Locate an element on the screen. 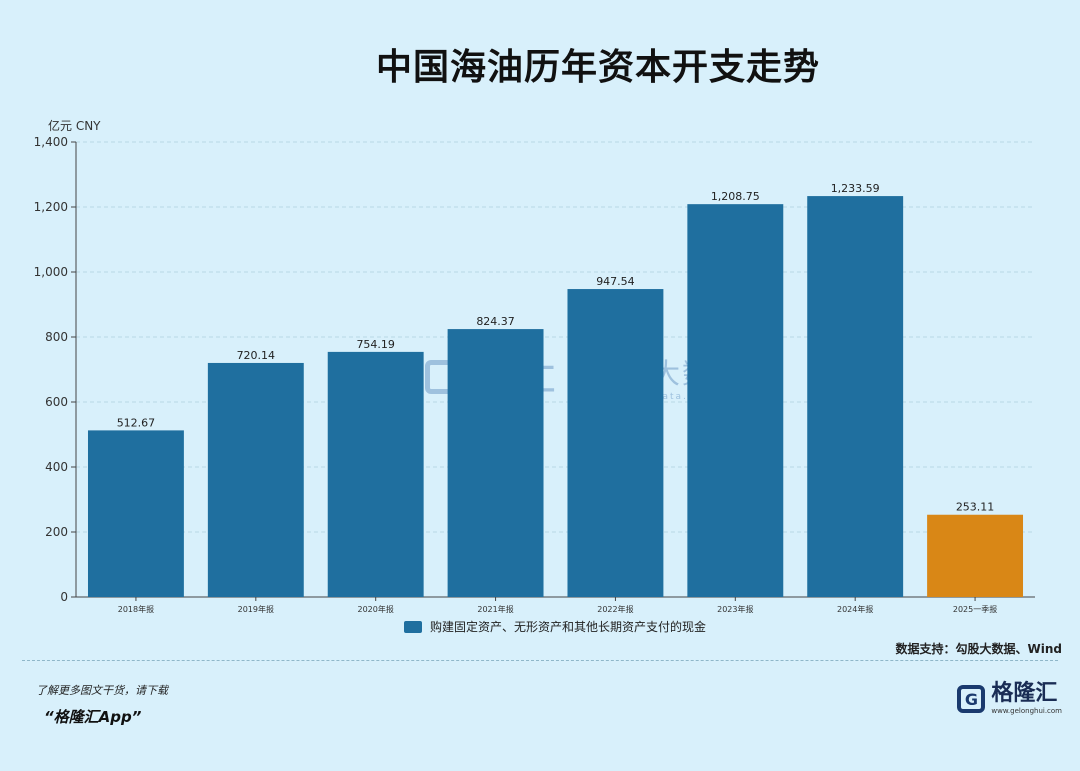 The width and height of the screenshot is (1080, 771). brand-logo: G 格隆汇 www.gelonghui.com is located at coordinates (1009, 699).